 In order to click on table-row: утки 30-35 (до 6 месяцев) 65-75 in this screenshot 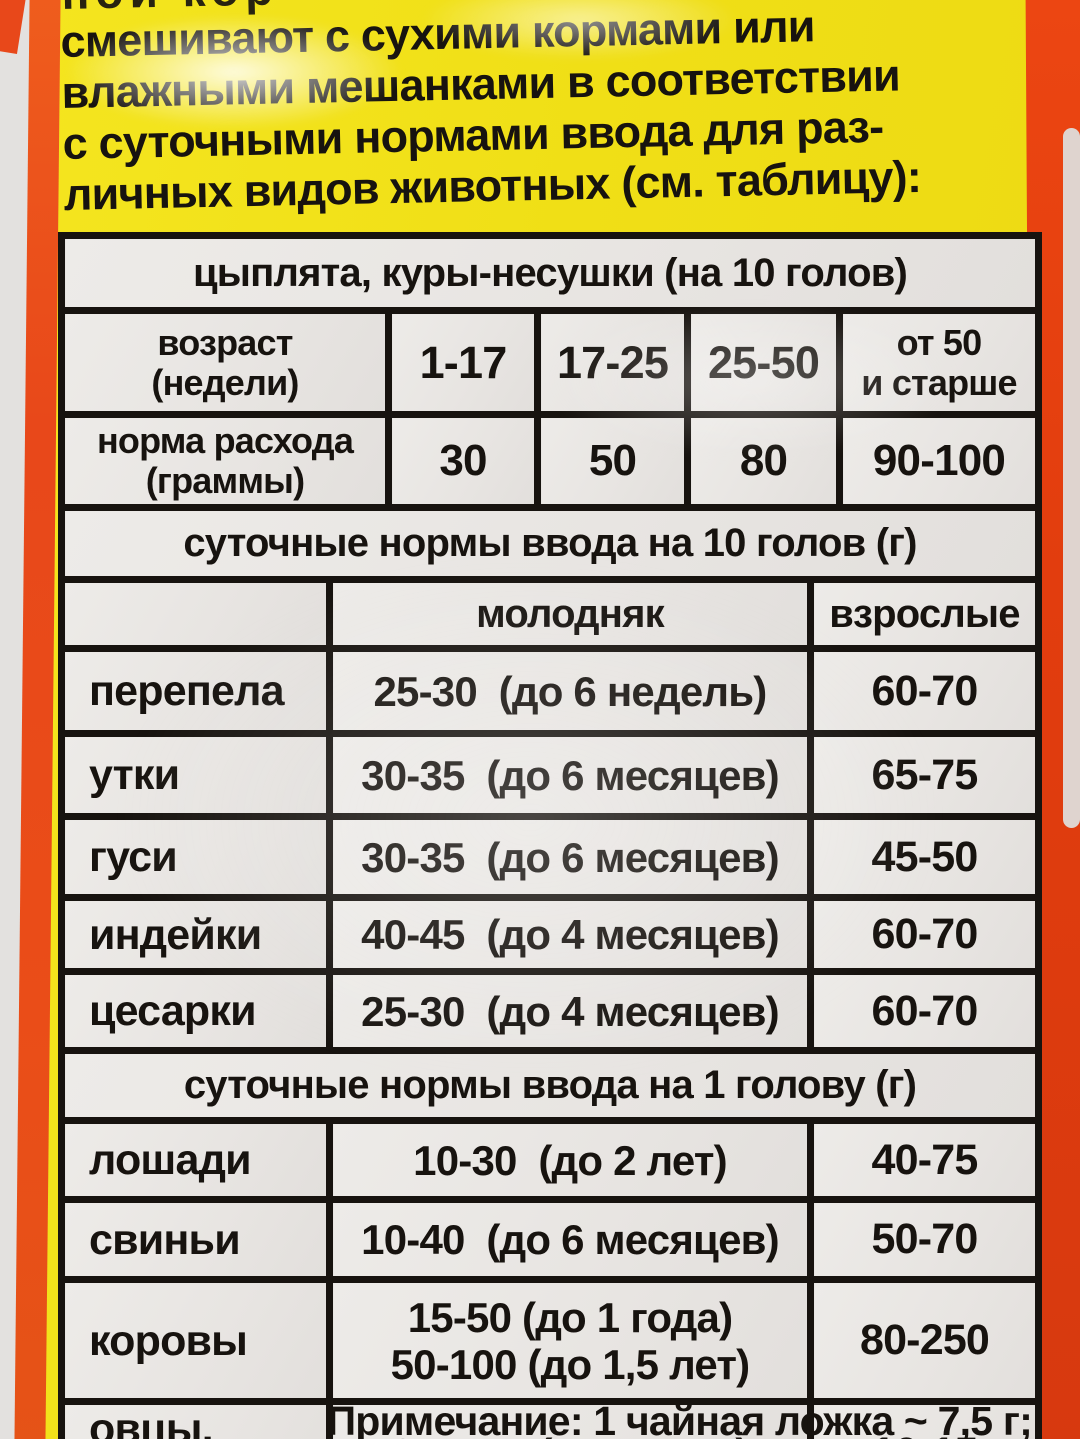, I will do `click(550, 775)`.